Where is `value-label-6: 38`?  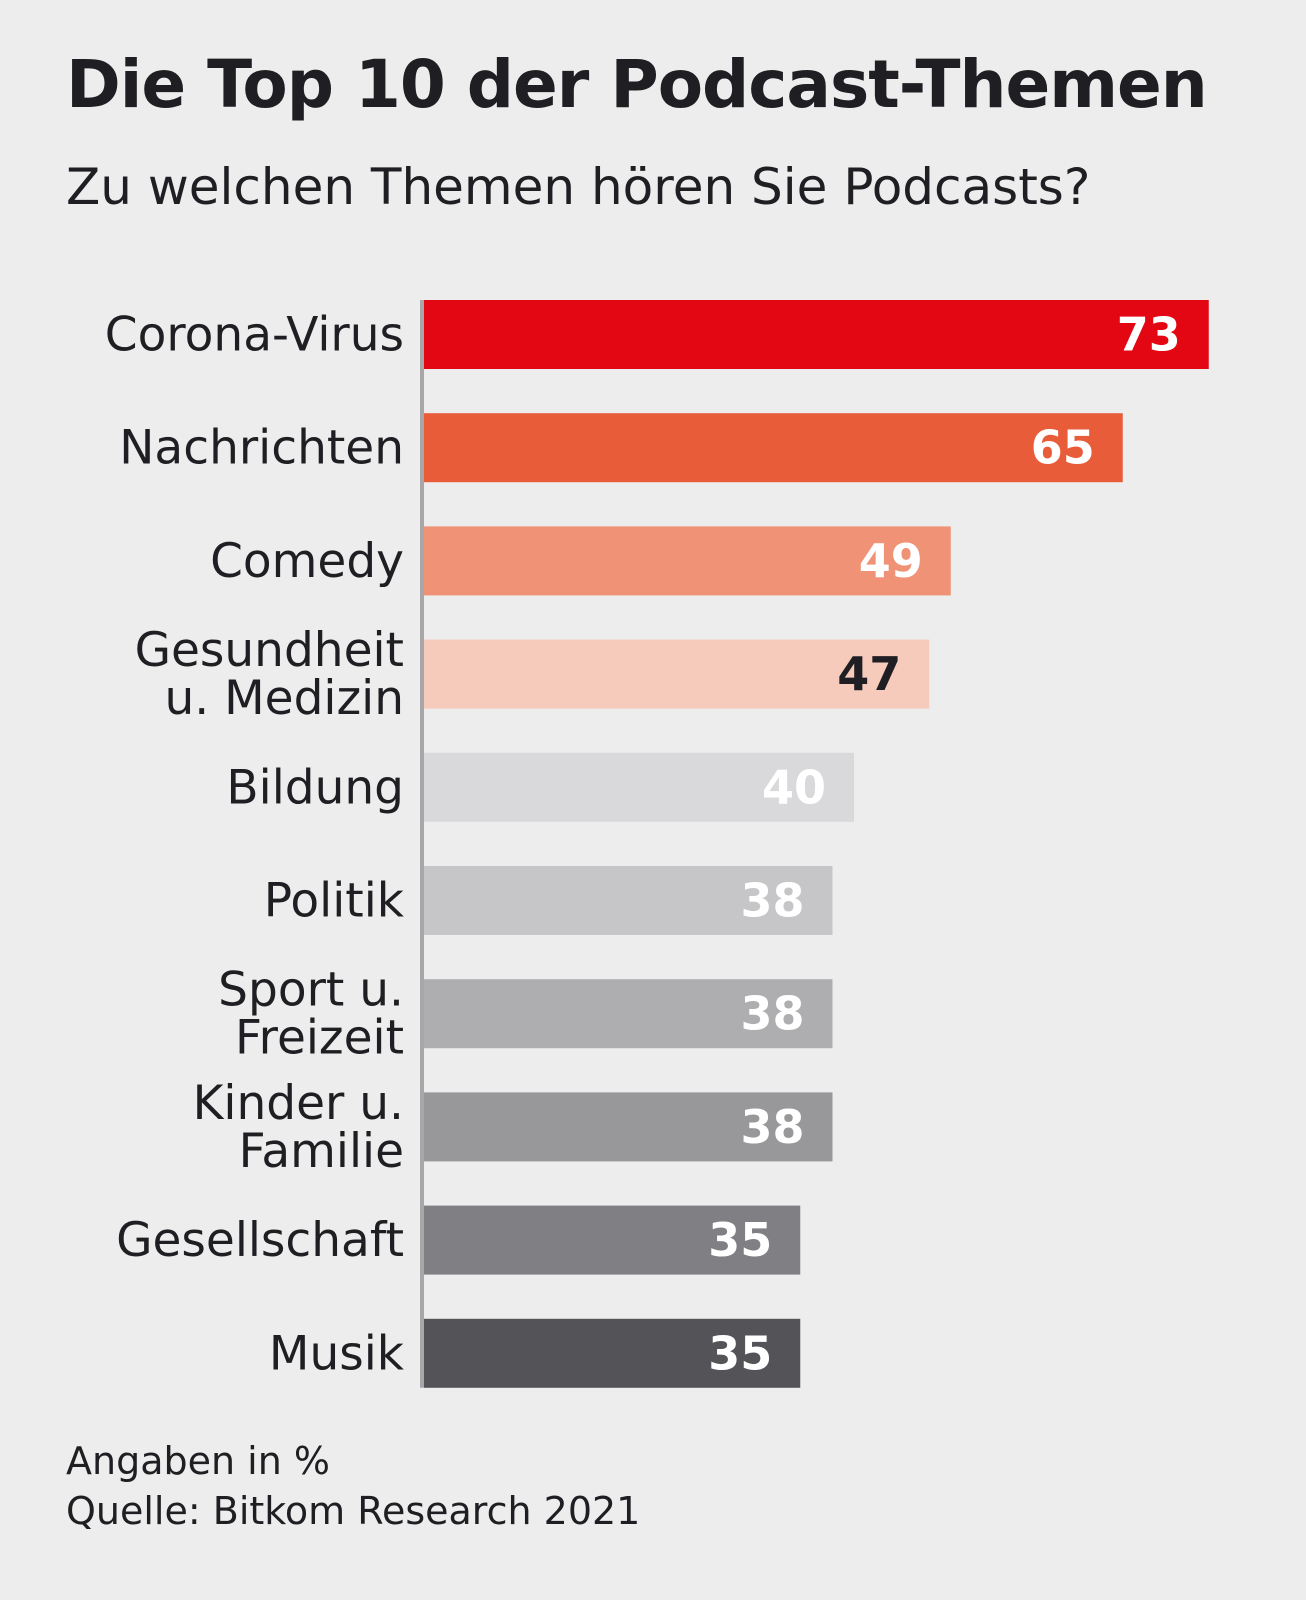 value-label-6: 38 is located at coordinates (772, 1014).